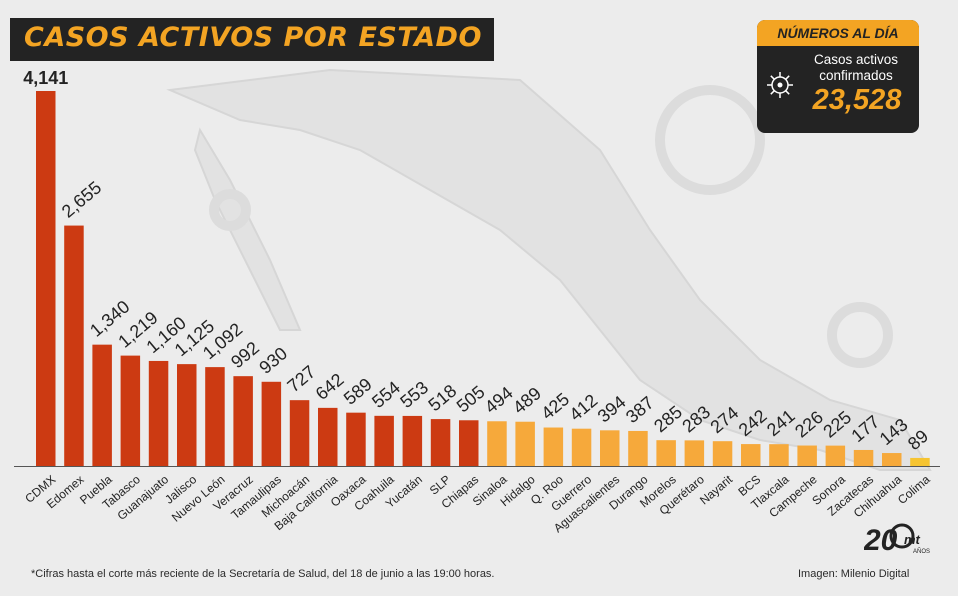  What do you see at coordinates (921, 551) in the screenshot?
I see `logo-sub: AÑOS` at bounding box center [921, 551].